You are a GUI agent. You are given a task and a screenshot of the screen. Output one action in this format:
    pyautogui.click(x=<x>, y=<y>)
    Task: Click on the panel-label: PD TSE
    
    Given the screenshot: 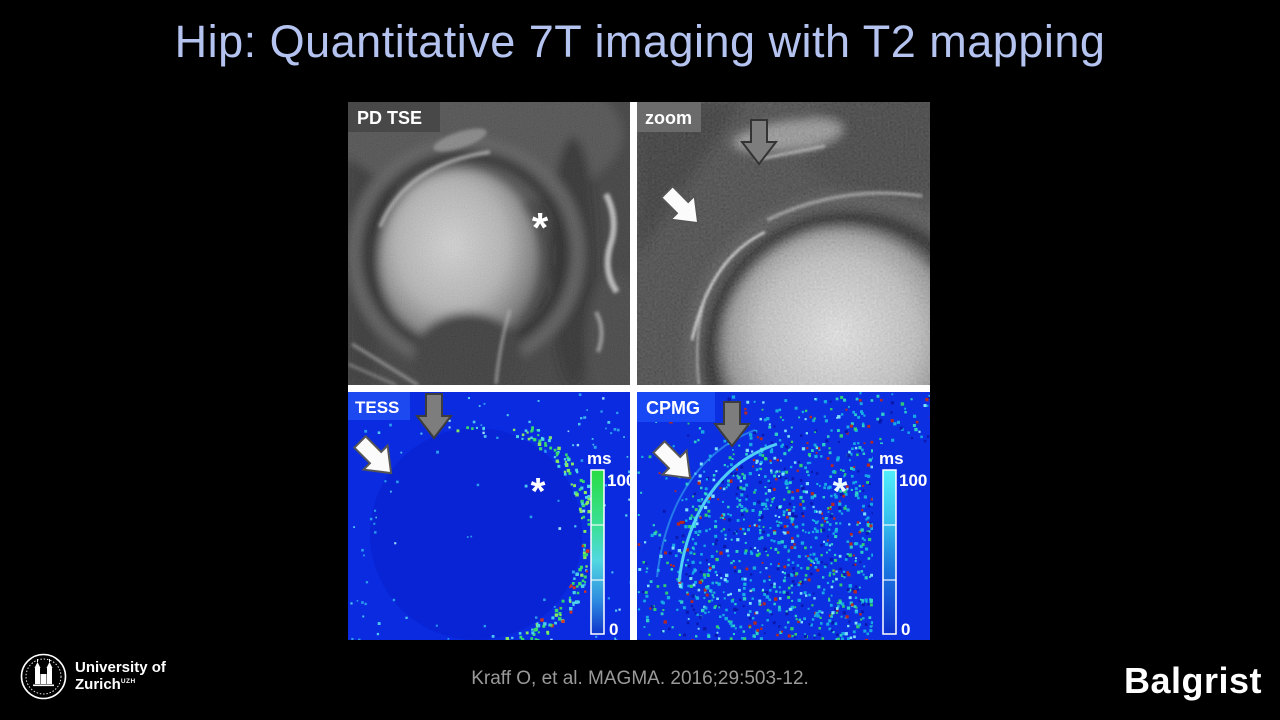 What is the action you would take?
    pyautogui.click(x=389, y=118)
    